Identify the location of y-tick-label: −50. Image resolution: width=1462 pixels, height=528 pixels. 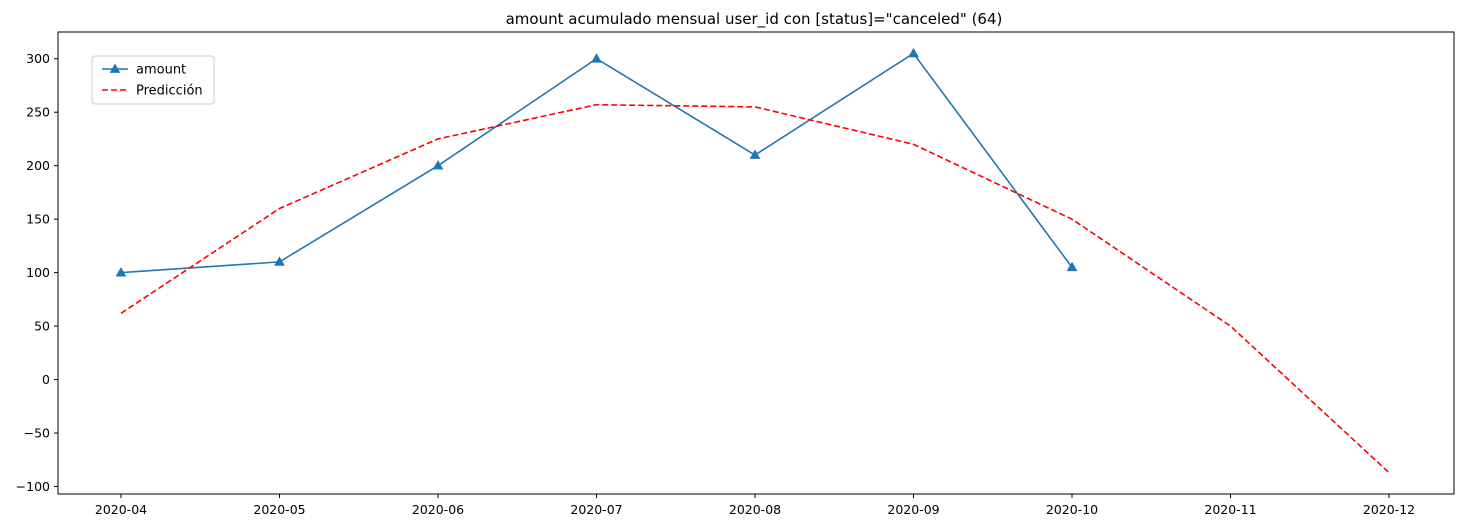
(37, 433).